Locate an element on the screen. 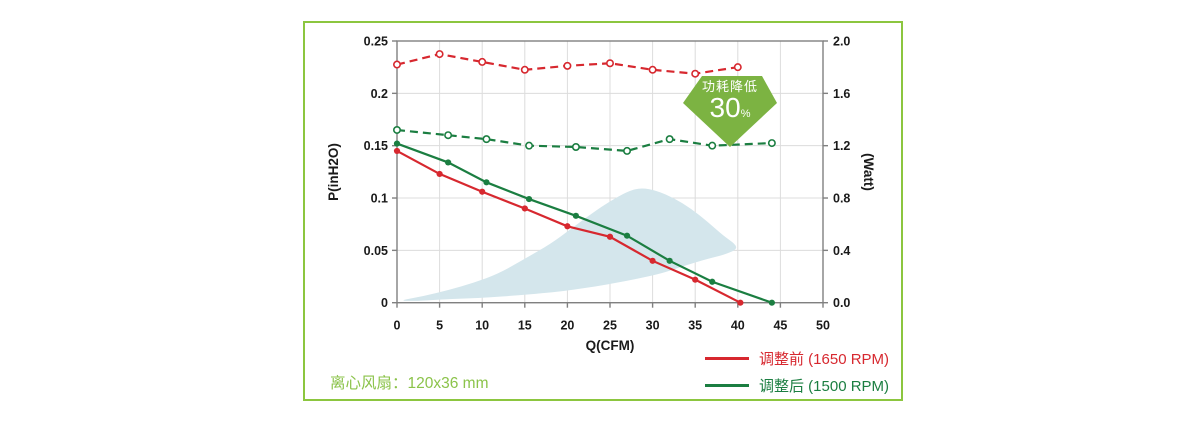 The width and height of the screenshot is (1202, 421). legend-line-red is located at coordinates (727, 358).